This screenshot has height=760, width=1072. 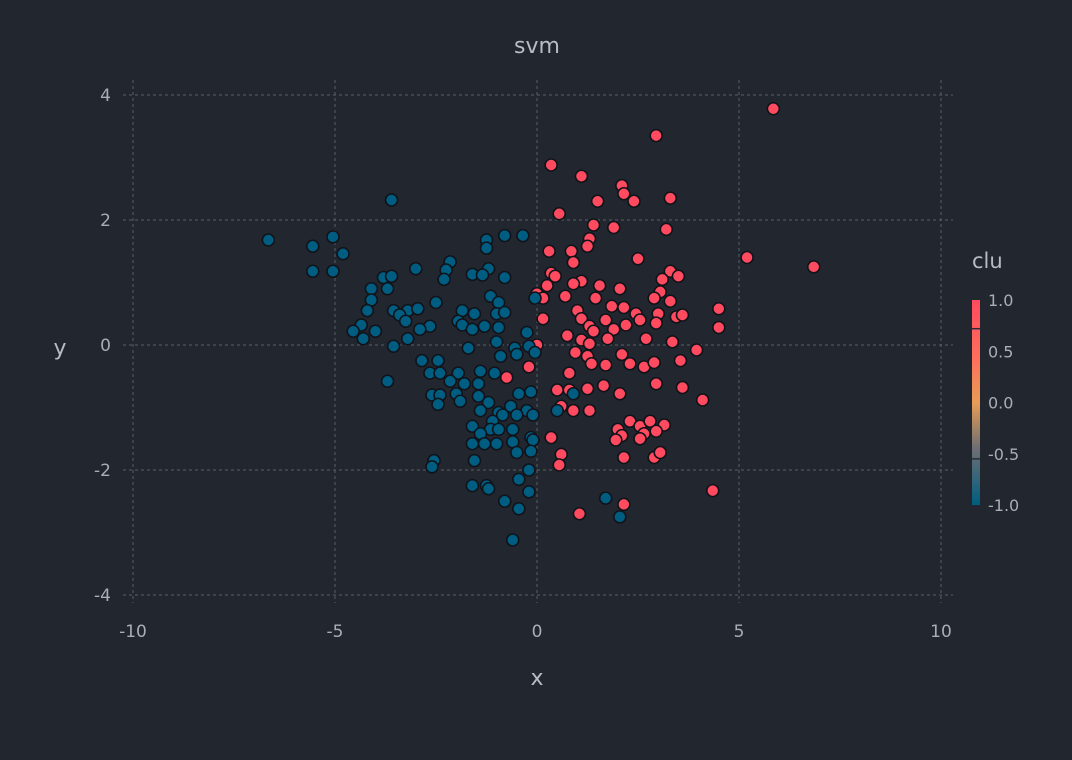 What do you see at coordinates (133, 632) in the screenshot?
I see `x-tick-label: -10` at bounding box center [133, 632].